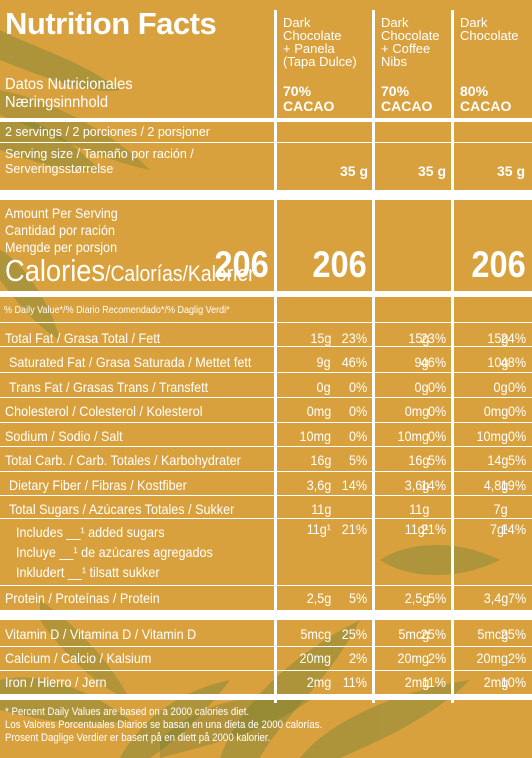  I want to click on serving-size-value-2: 35 g, so click(431, 171).